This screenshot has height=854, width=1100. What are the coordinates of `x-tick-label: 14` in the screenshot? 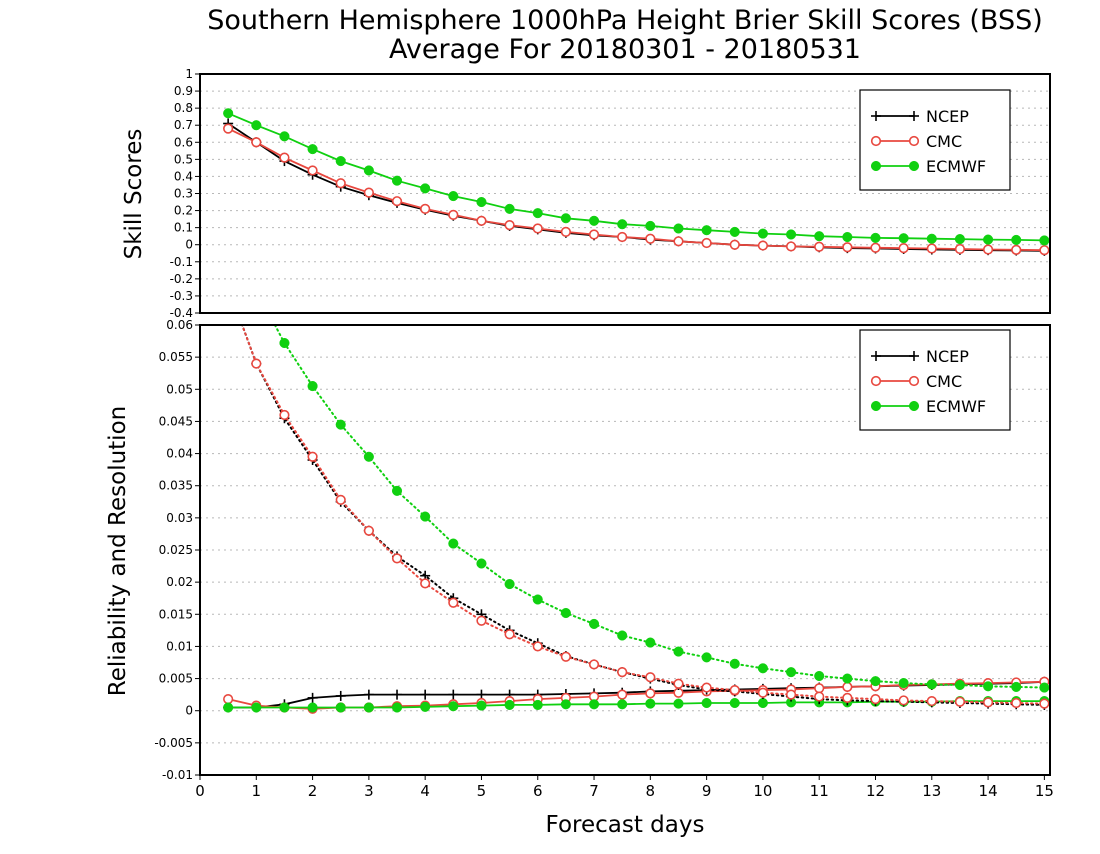 It's located at (988, 791).